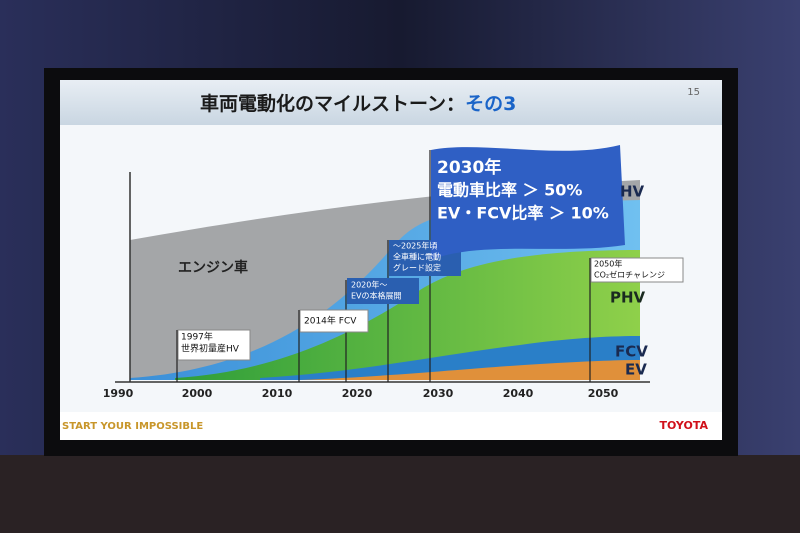 The image size is (800, 533). I want to click on flag-2050, so click(637, 270).